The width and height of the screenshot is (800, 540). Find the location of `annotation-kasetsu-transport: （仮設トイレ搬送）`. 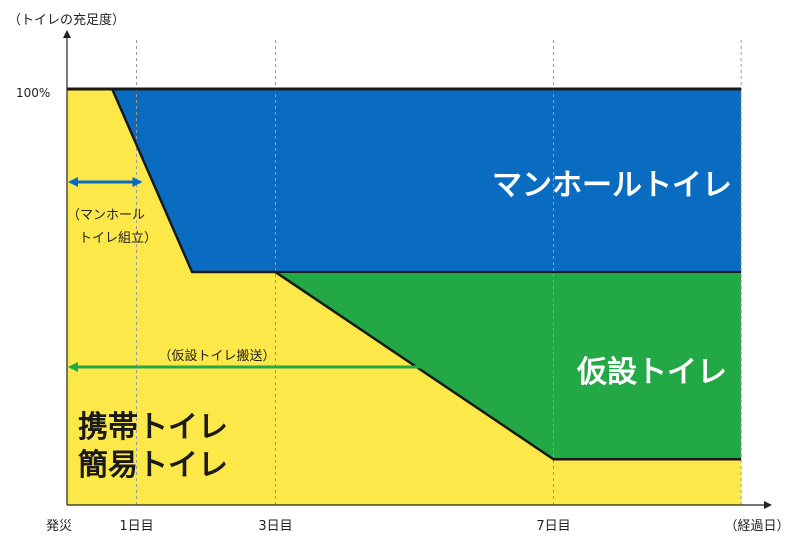

annotation-kasetsu-transport: （仮設トイレ搬送） is located at coordinates (216, 356).